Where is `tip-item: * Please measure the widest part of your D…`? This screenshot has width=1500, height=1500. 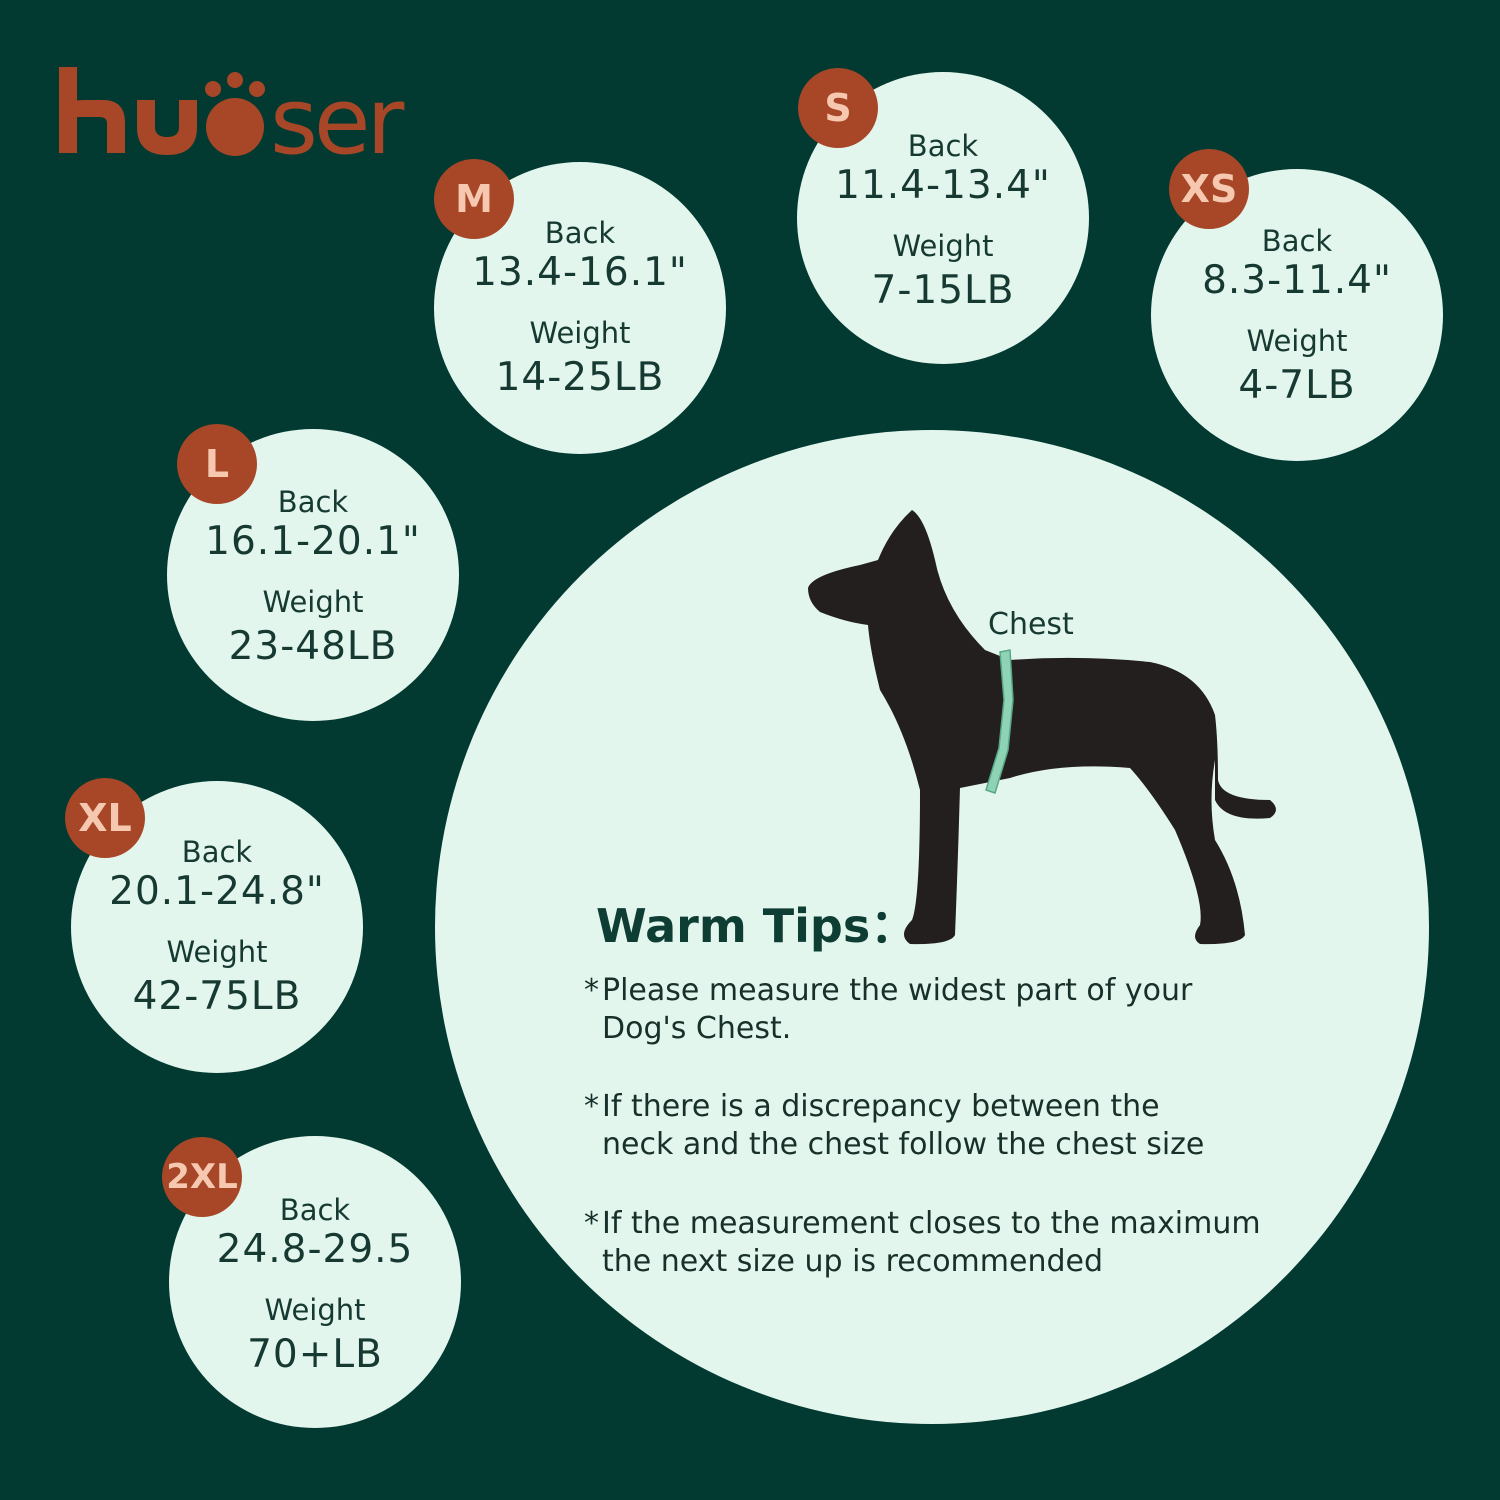 tip-item: * Please measure the widest part of your D… is located at coordinates (888, 1009).